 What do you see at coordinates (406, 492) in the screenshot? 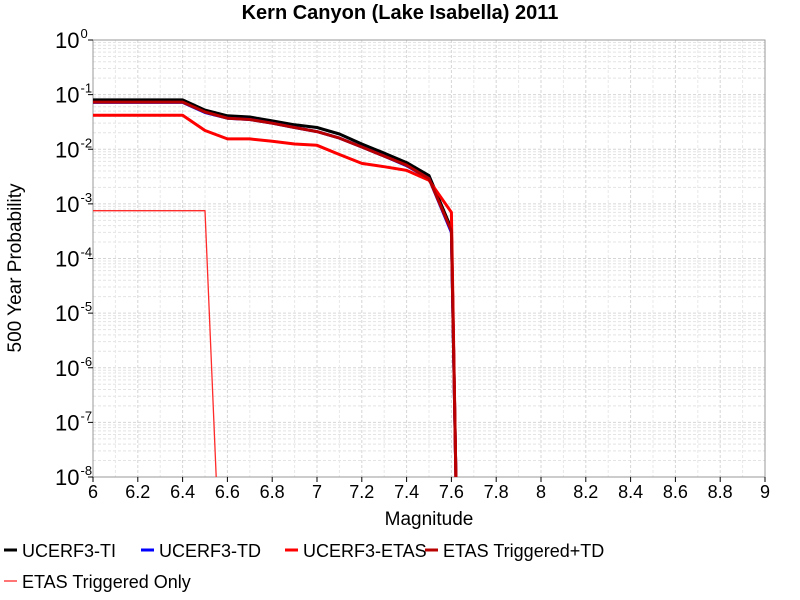
I see `x-tick-label: 7.4` at bounding box center [406, 492].